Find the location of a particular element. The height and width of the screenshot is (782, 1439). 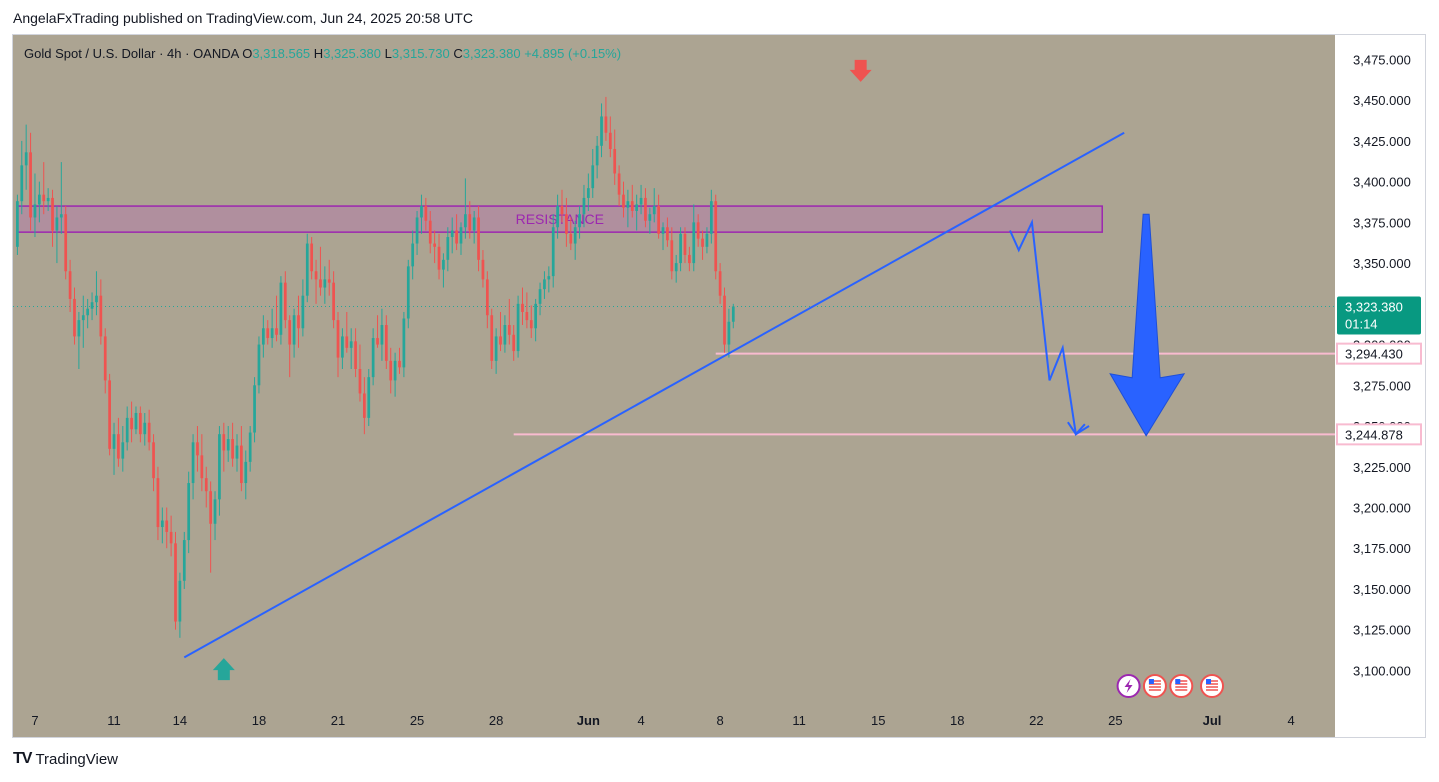

time-axis-tick: Jun is located at coordinates (588, 720).